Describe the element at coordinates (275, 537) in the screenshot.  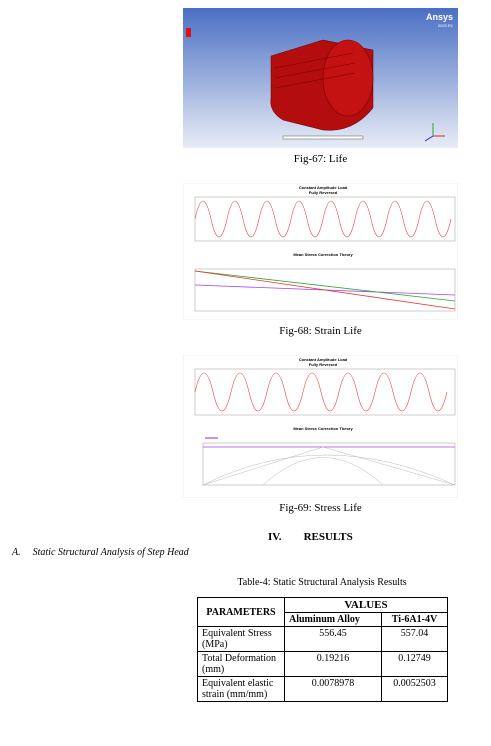
I see `section-number: IV.` at that location.